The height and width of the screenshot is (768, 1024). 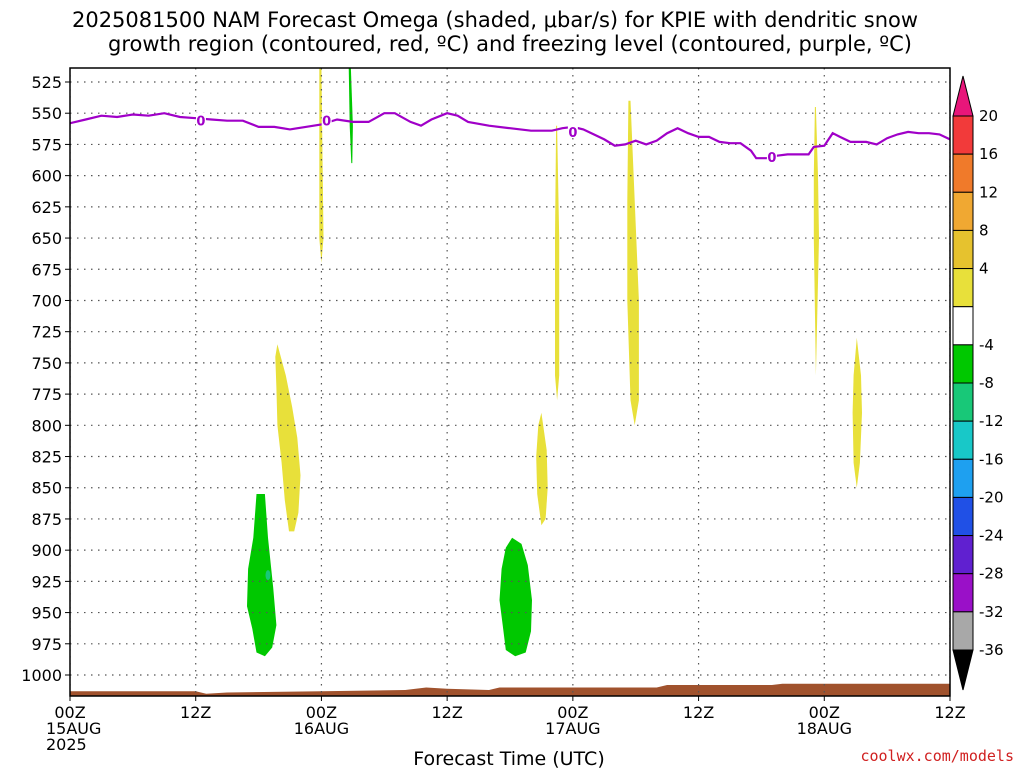 I want to click on freezing-level-line, so click(x=510, y=136).